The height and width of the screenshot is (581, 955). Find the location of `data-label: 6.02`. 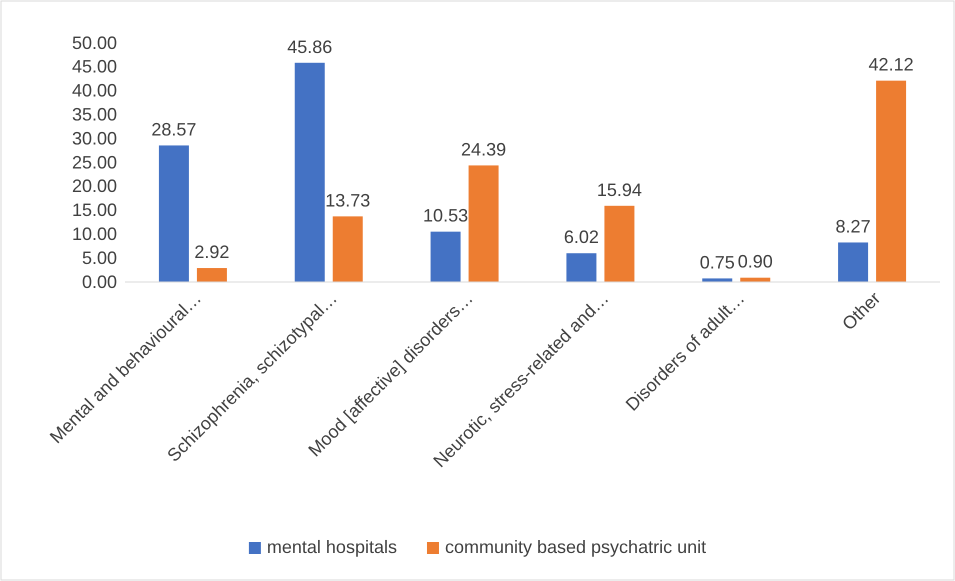

data-label: 6.02 is located at coordinates (581, 237).